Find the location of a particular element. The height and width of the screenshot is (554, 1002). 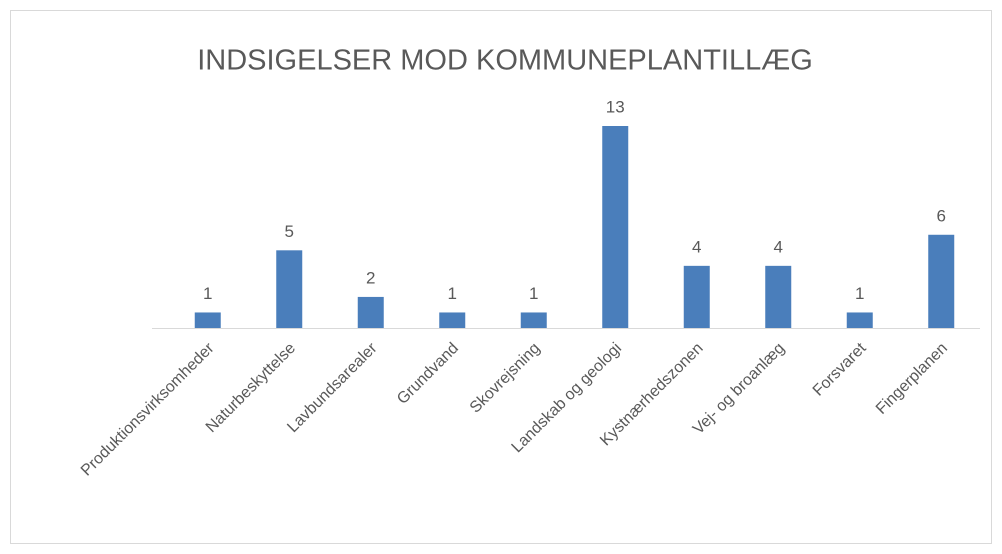

data-label: 6 is located at coordinates (941, 215).